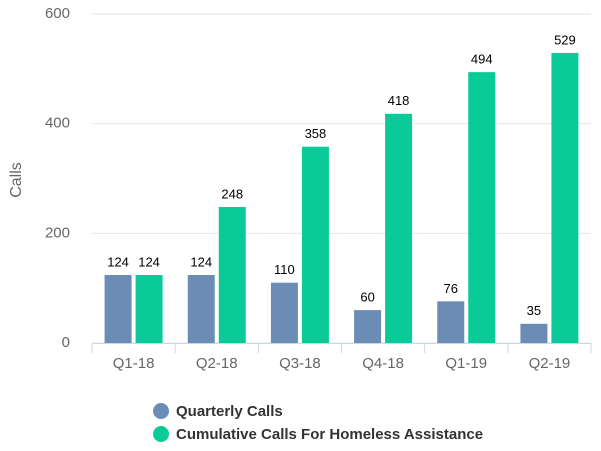  Describe the element at coordinates (232, 193) in the screenshot. I see `value-label: 248` at that location.